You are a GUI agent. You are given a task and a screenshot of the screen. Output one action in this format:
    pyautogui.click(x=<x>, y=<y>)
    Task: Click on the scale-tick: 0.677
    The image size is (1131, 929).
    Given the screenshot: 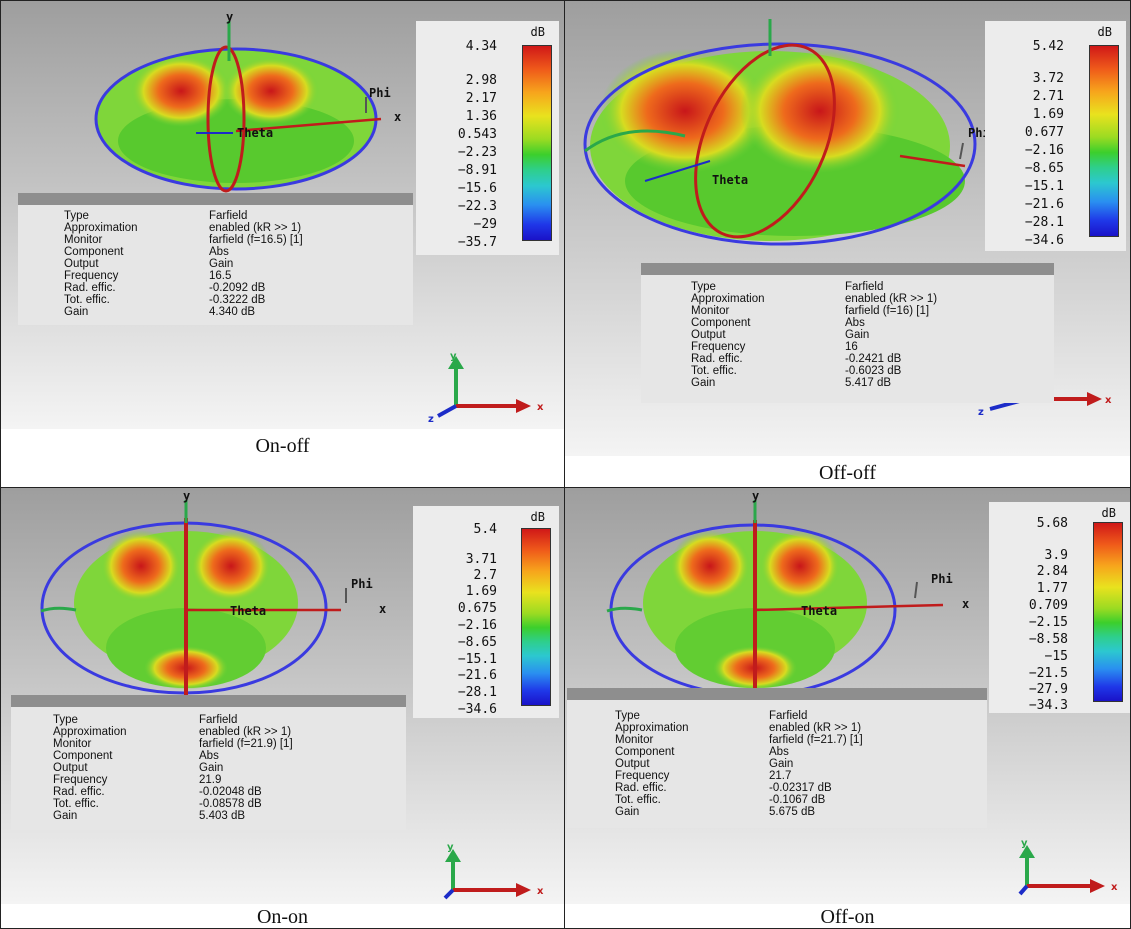 What is the action you would take?
    pyautogui.click(x=1044, y=132)
    